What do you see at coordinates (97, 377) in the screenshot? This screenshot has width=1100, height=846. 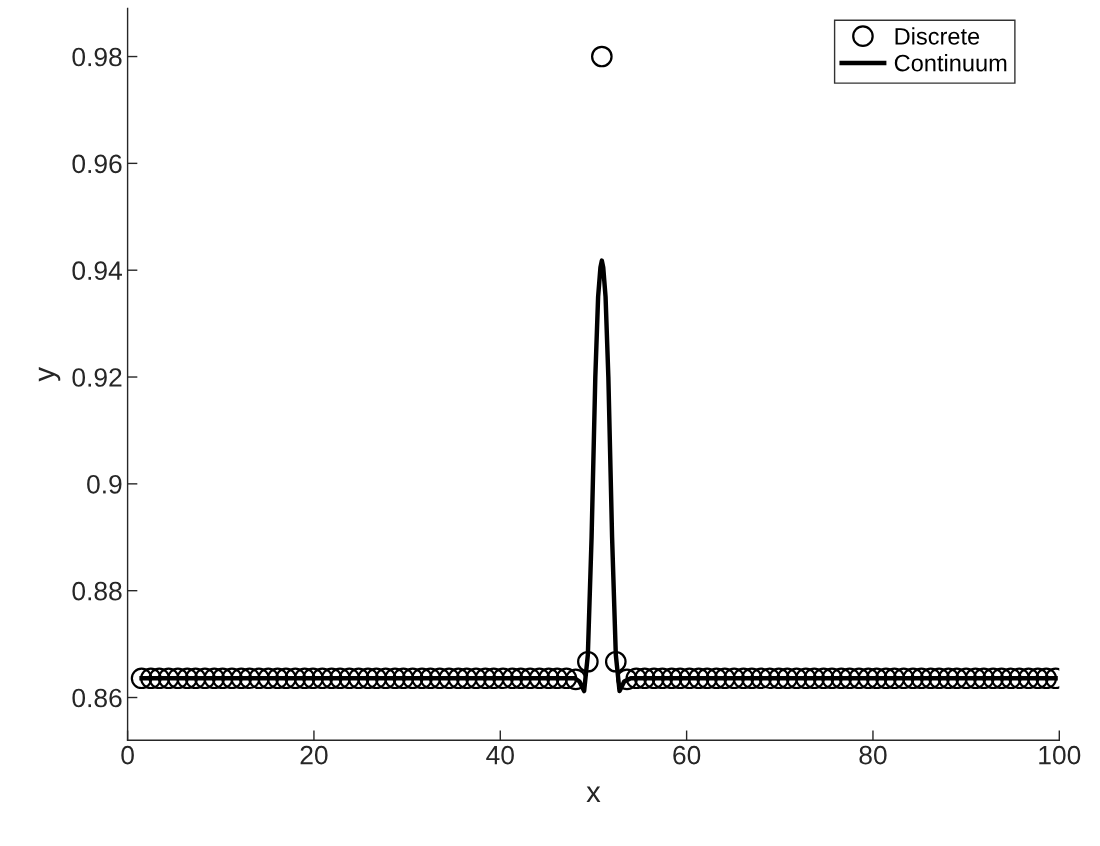 I see `y-tick-label: 0.92` at bounding box center [97, 377].